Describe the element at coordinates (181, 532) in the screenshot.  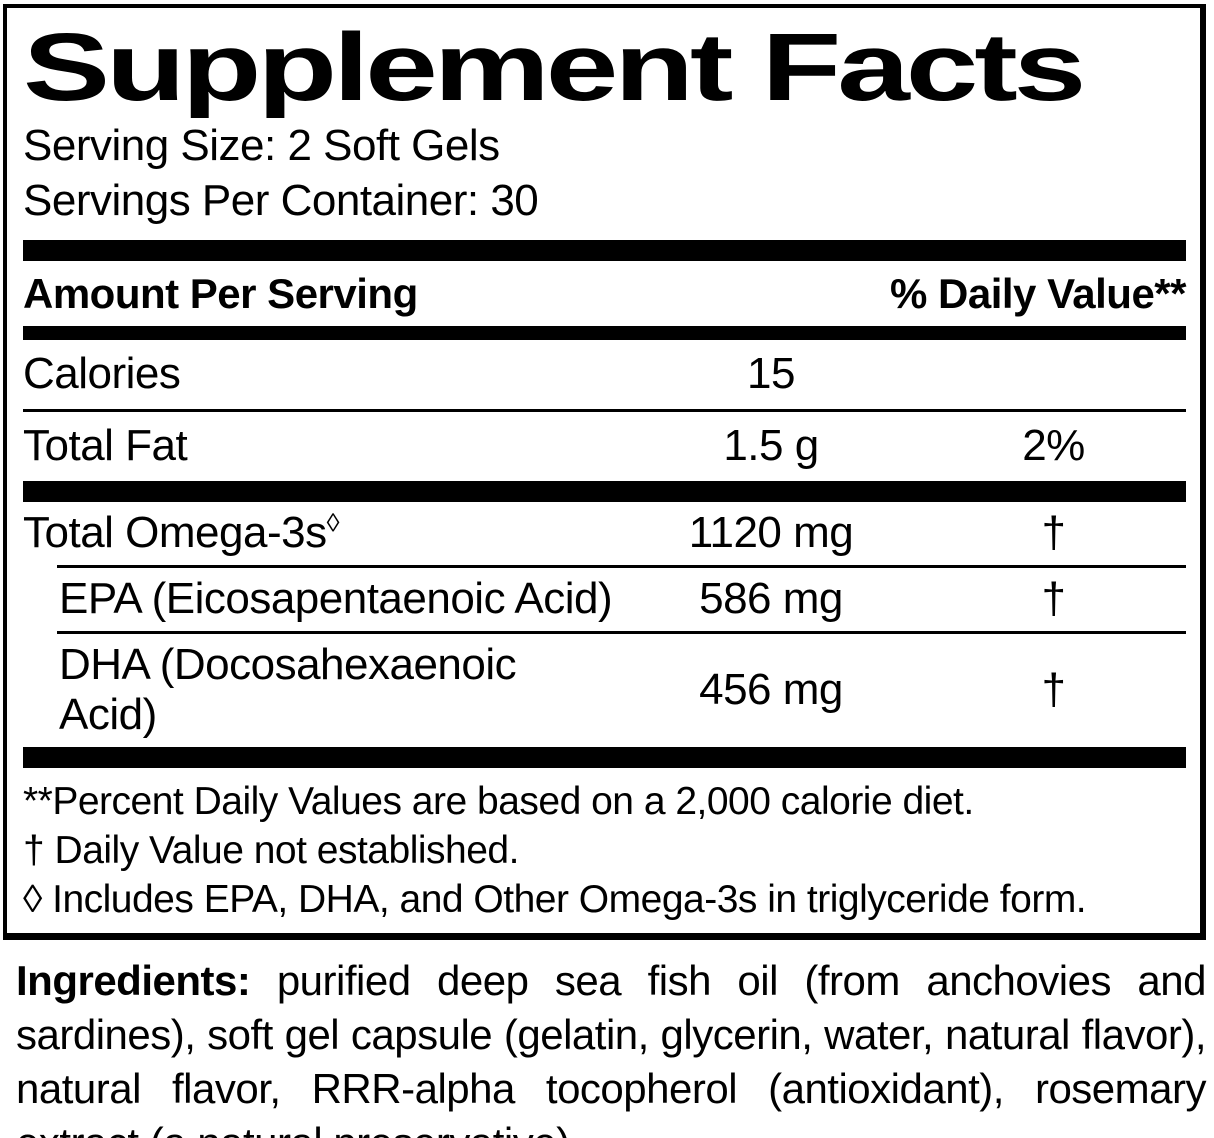
I see `nutrient-name: Total Omega-3s◊` at that location.